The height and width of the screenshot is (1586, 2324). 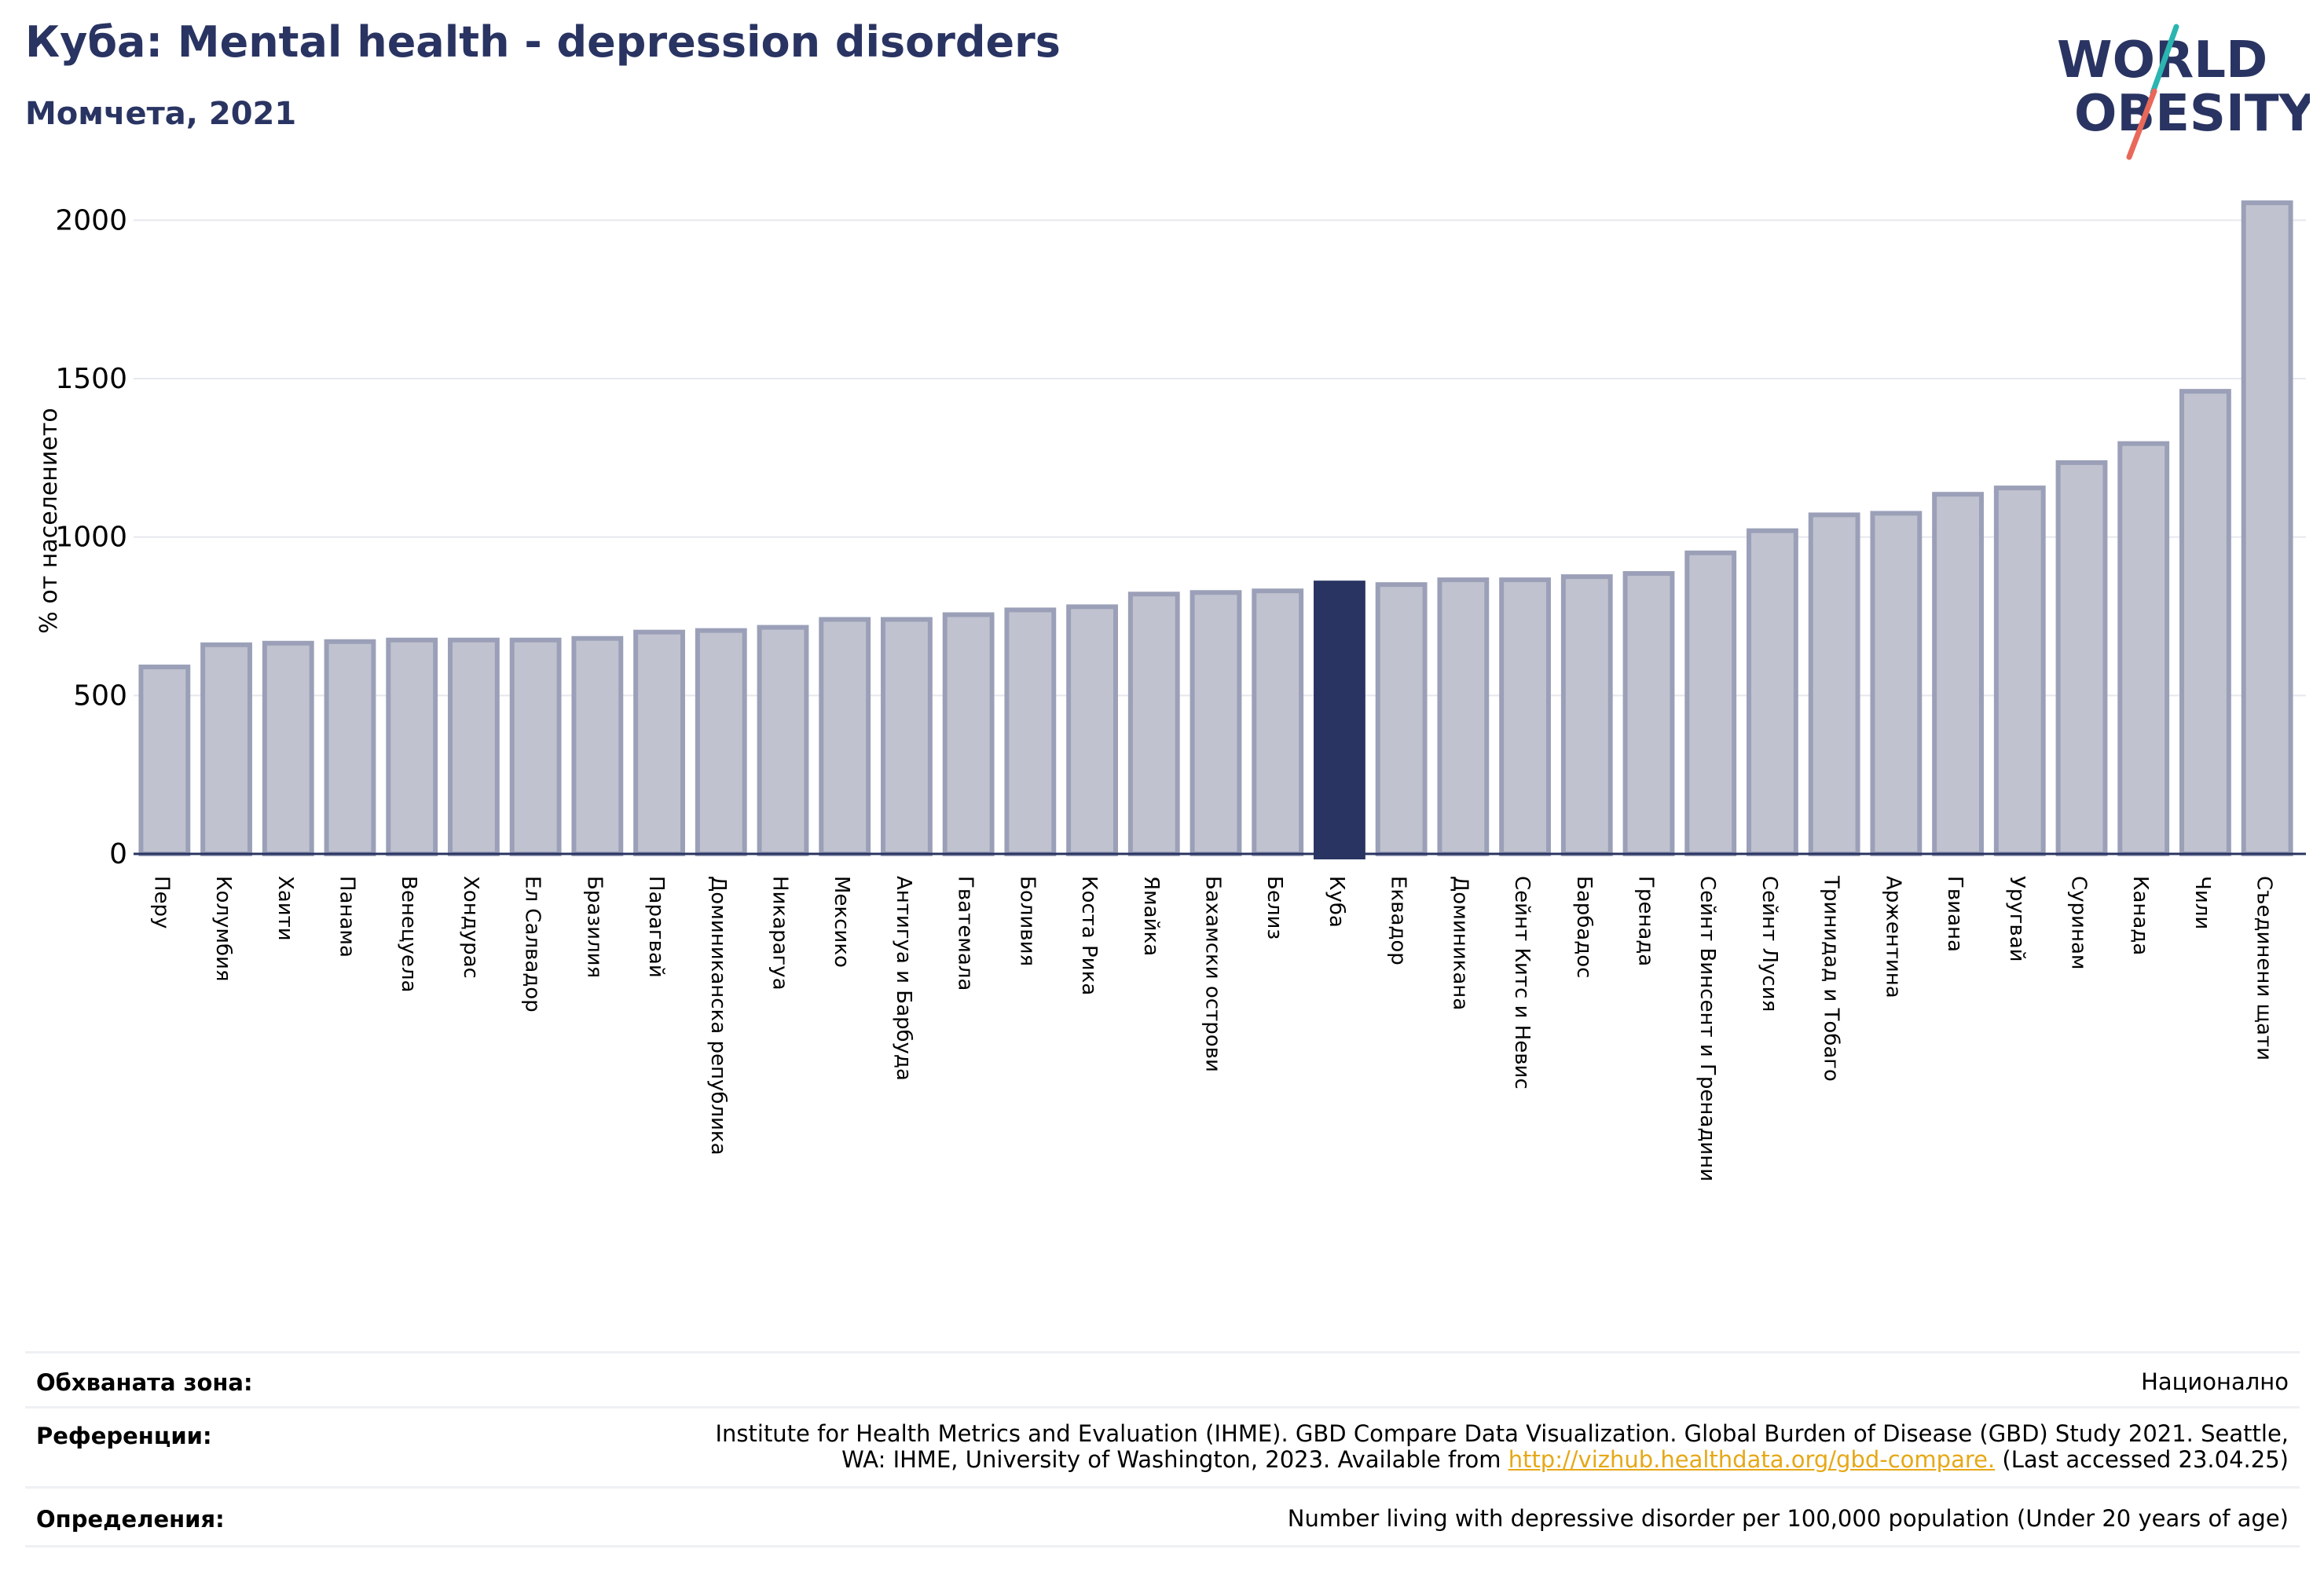 I want to click on coverage-value: Национално, so click(x=2215, y=1381).